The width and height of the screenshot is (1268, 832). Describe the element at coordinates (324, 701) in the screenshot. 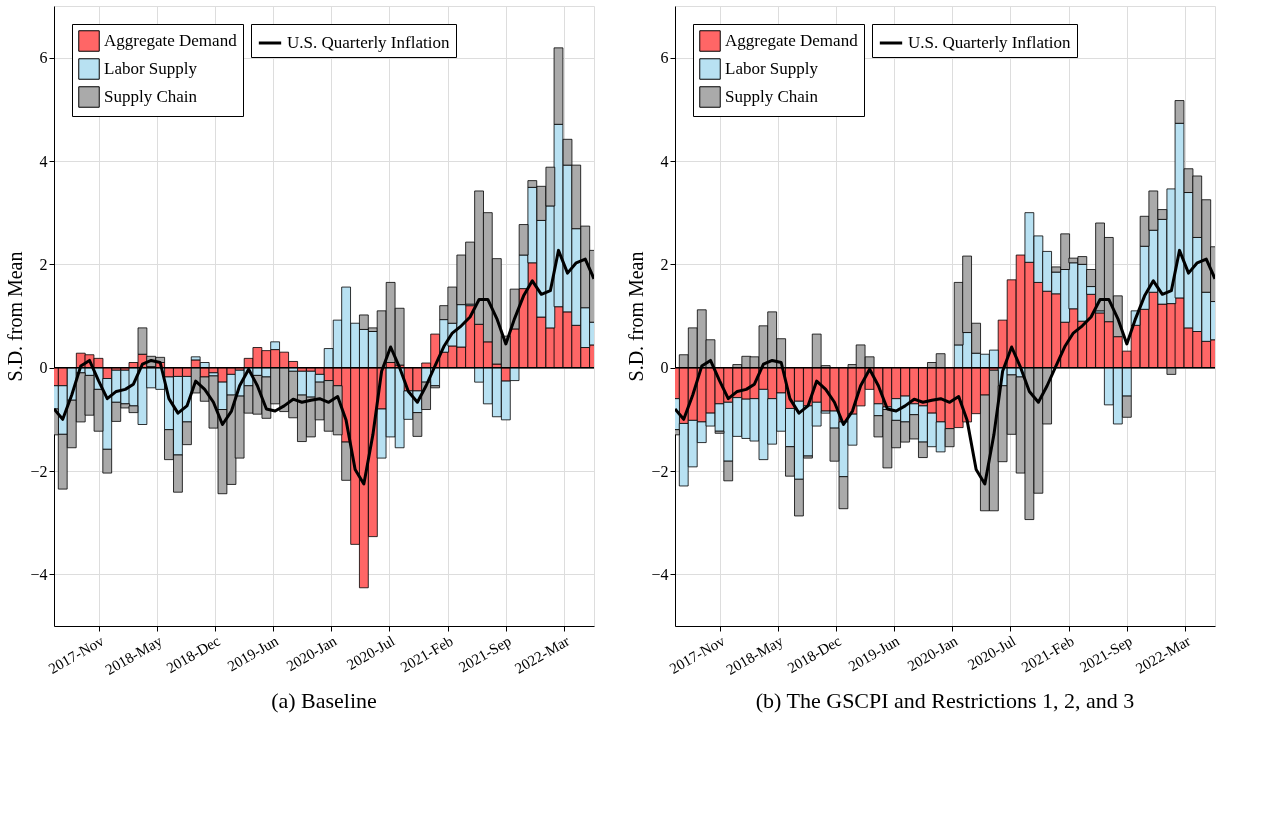

I see `text: (a) Baseline` at that location.